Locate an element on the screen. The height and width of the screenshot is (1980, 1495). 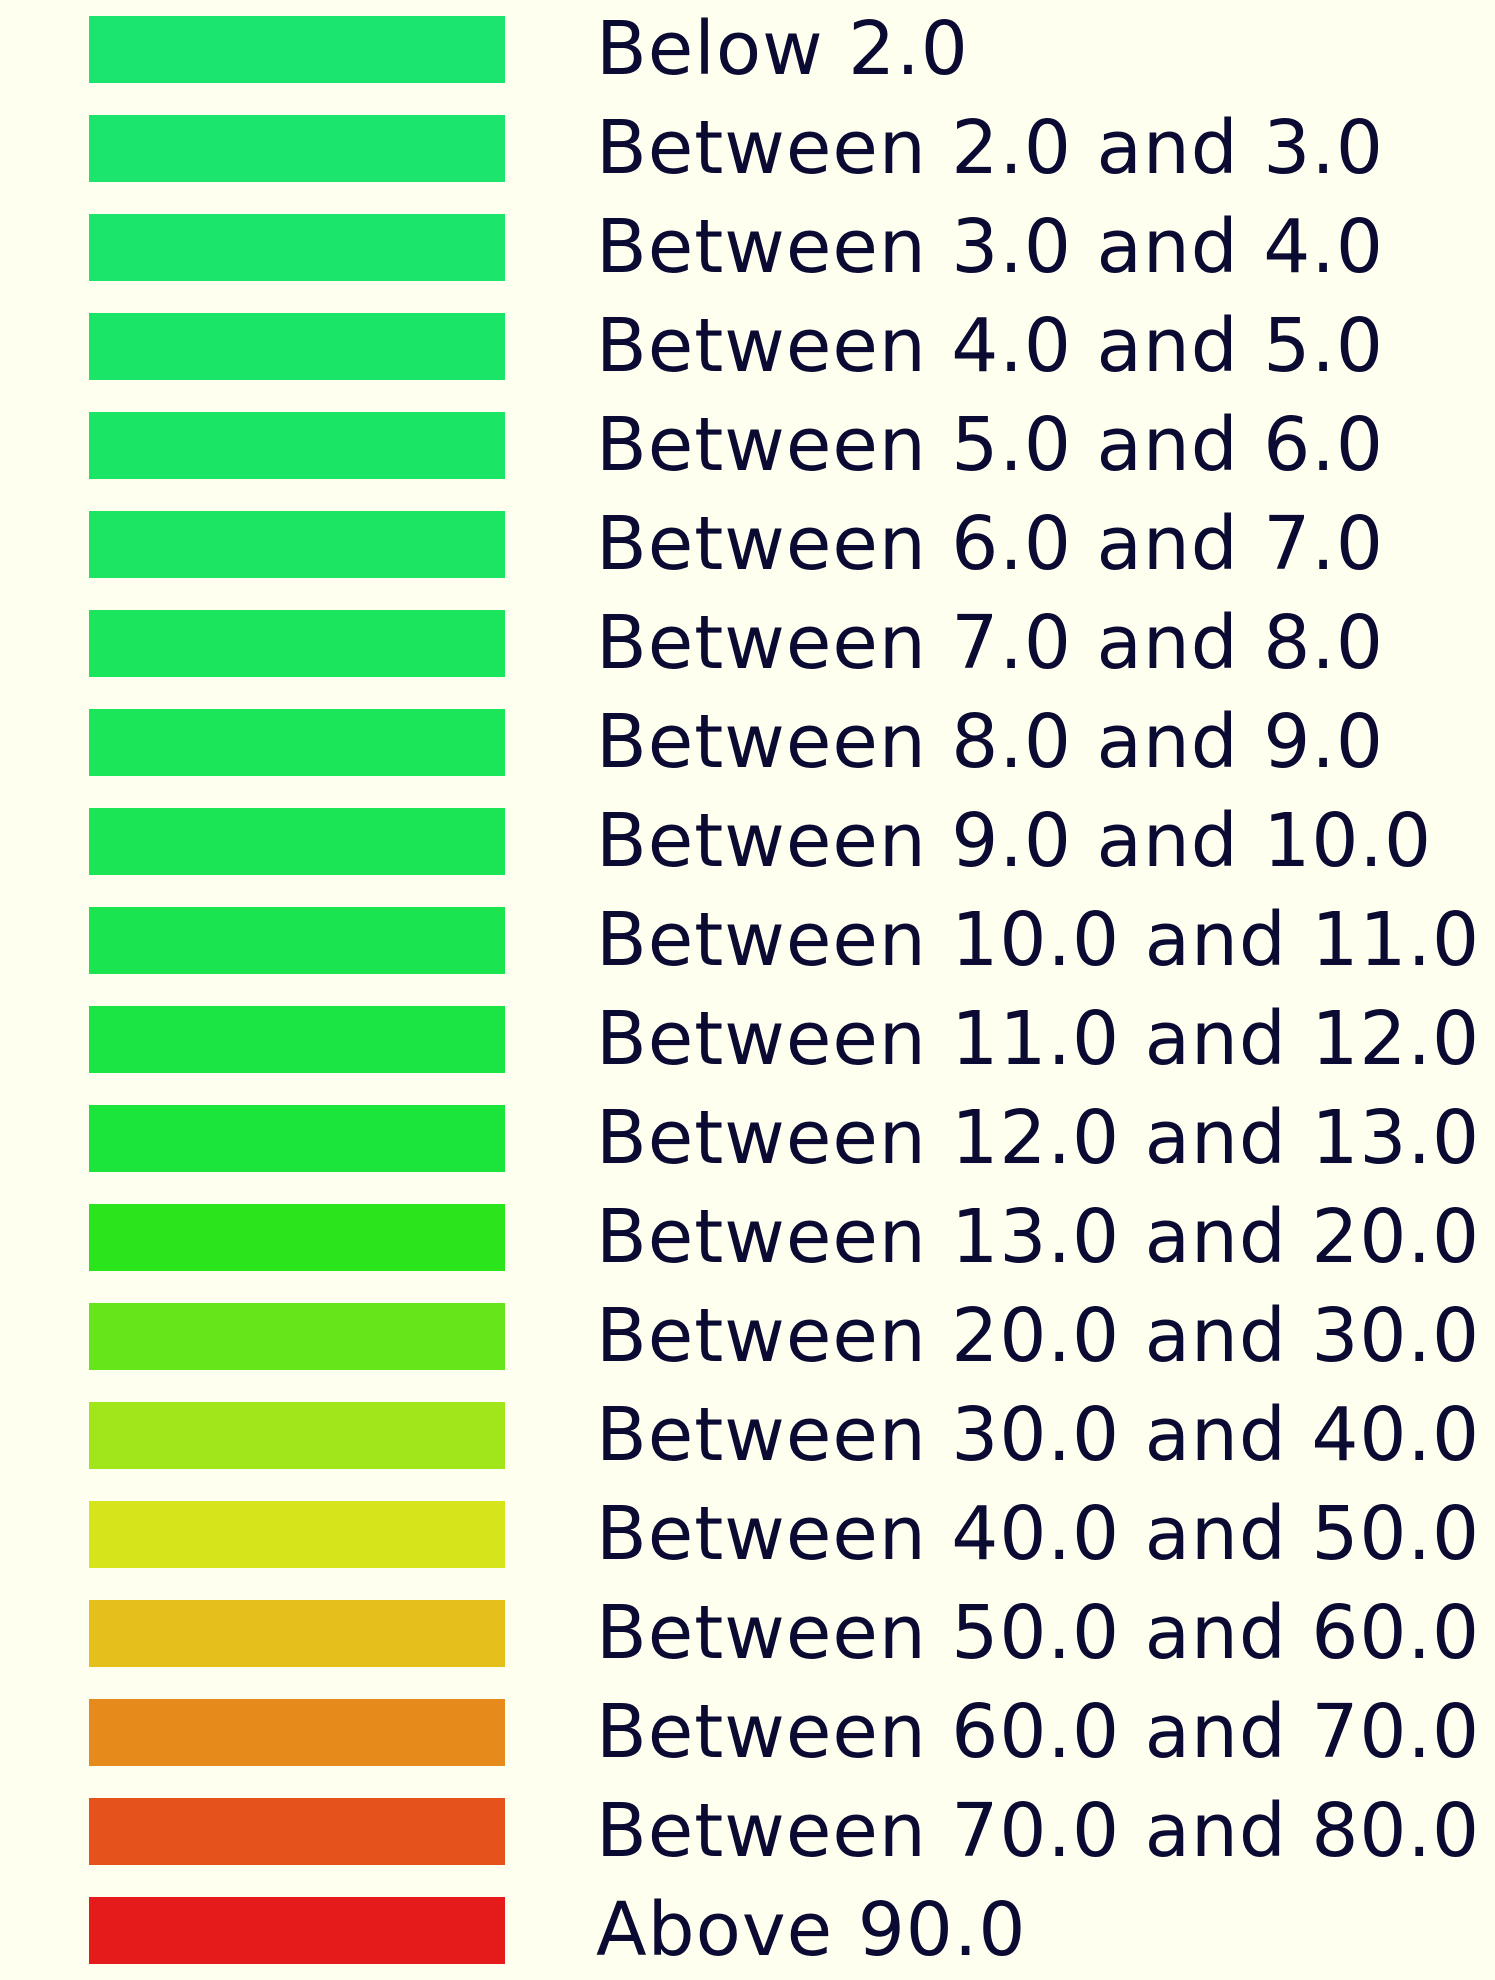
legend-item: Between 4.0 and 5.0 is located at coordinates (747, 346).